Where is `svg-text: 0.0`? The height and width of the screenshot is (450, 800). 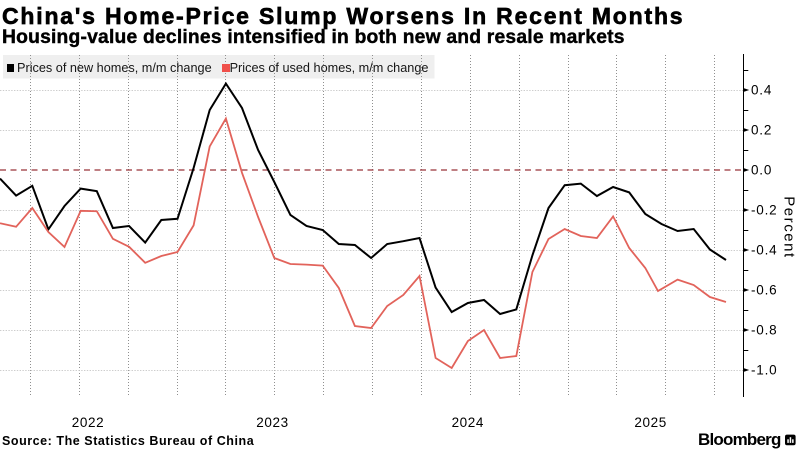
svg-text: 0.0 is located at coordinates (761, 170).